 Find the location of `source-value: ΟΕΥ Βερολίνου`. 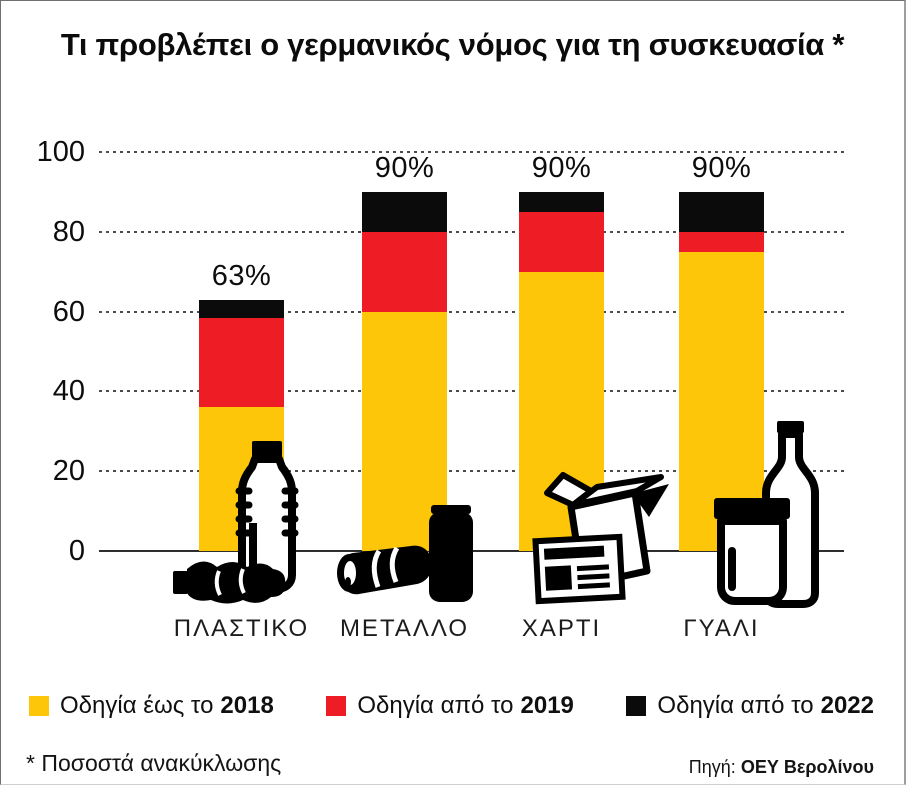

source-value: ΟΕΥ Βερολίνου is located at coordinates (807, 767).